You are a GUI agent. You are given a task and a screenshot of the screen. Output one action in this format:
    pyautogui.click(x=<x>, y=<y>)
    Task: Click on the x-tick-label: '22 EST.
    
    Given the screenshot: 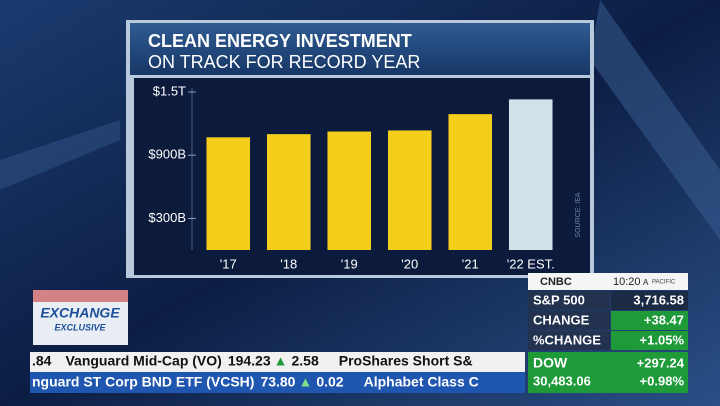 What is the action you would take?
    pyautogui.click(x=531, y=263)
    